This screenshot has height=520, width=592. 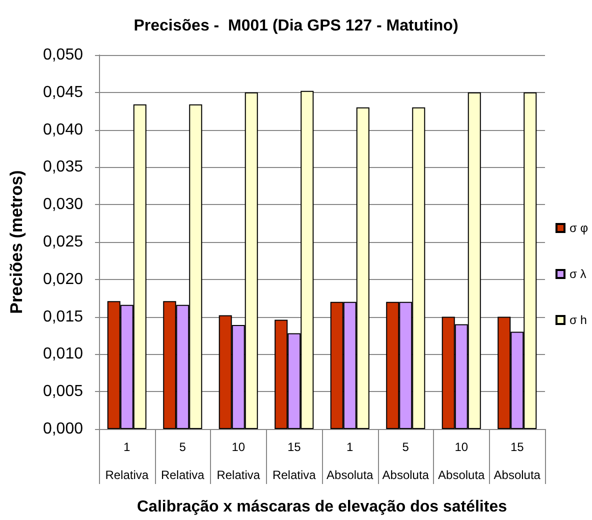 What do you see at coordinates (182, 461) in the screenshot?
I see `x-tick-label: 5 Relativa` at bounding box center [182, 461].